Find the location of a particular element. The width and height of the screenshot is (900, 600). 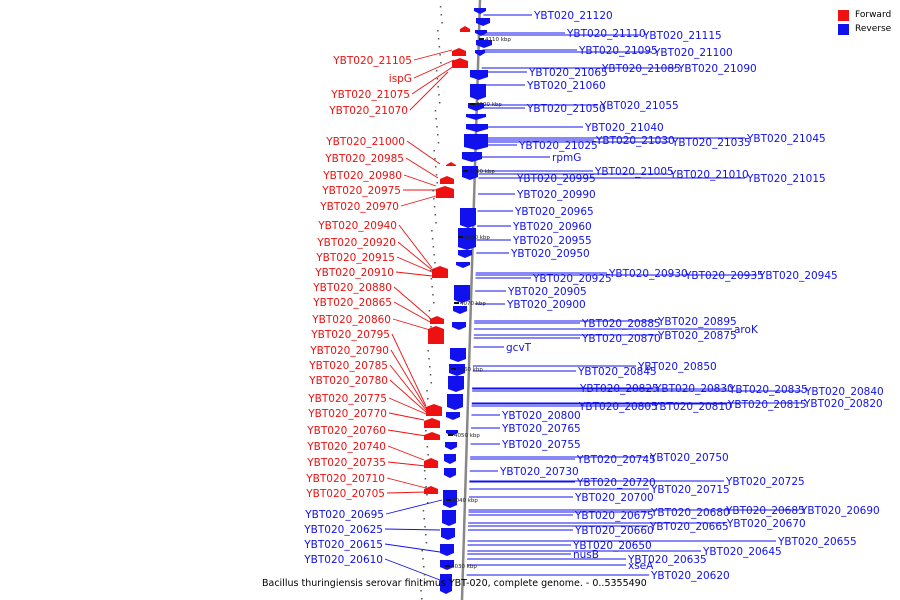

reverse-gene-label: YBT020_21110 is located at coordinates (606, 34).